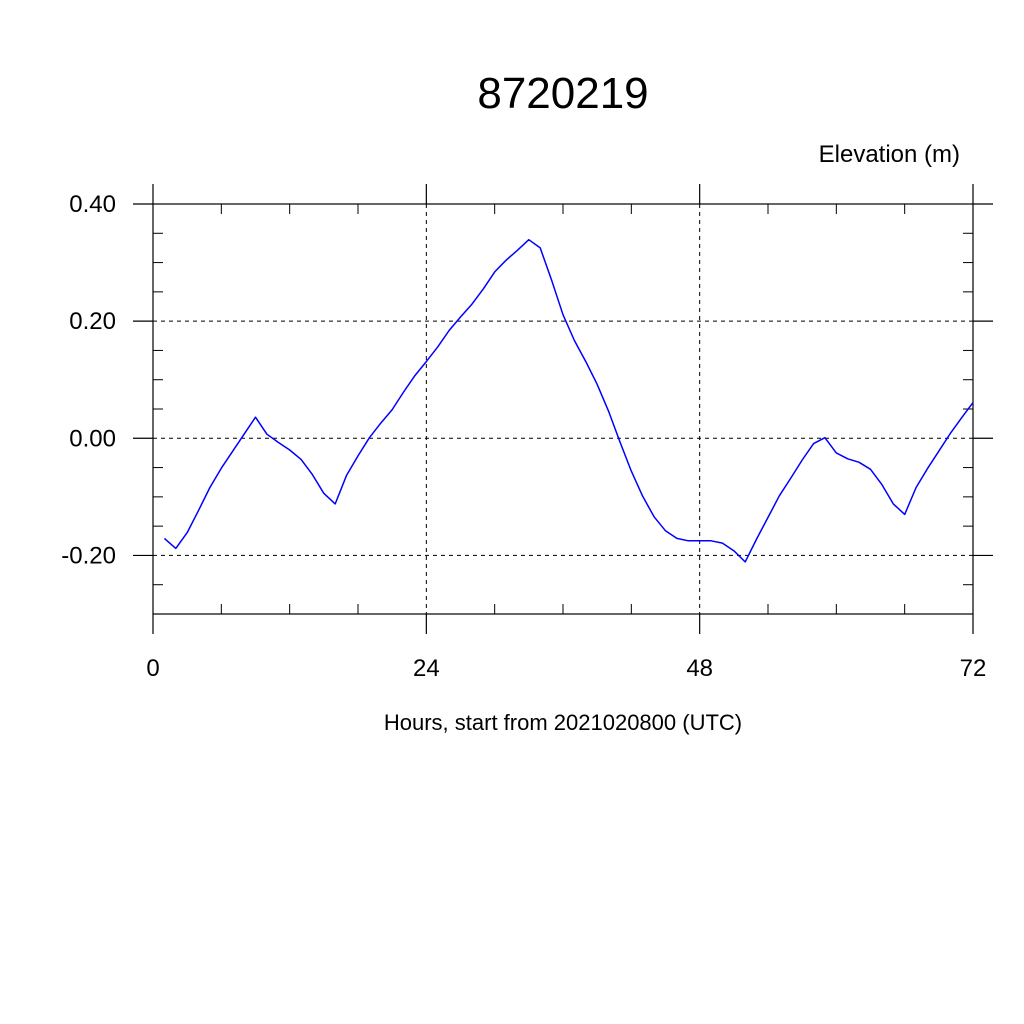 The height and width of the screenshot is (1024, 1024). What do you see at coordinates (152, 668) in the screenshot?
I see `x-tick-label: 0` at bounding box center [152, 668].